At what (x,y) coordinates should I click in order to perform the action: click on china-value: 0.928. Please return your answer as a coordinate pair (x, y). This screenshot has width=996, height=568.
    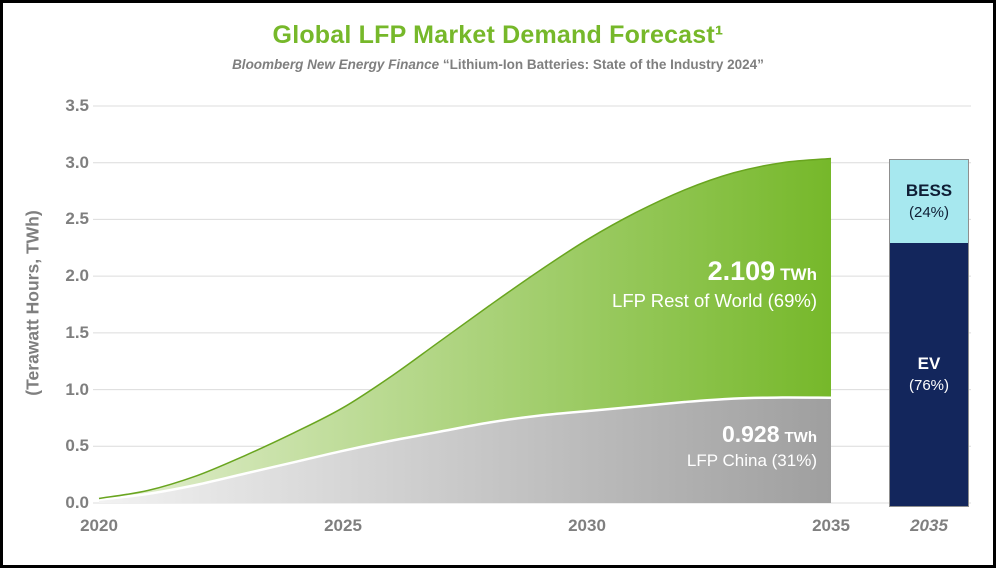
    Looking at the image, I should click on (750, 434).